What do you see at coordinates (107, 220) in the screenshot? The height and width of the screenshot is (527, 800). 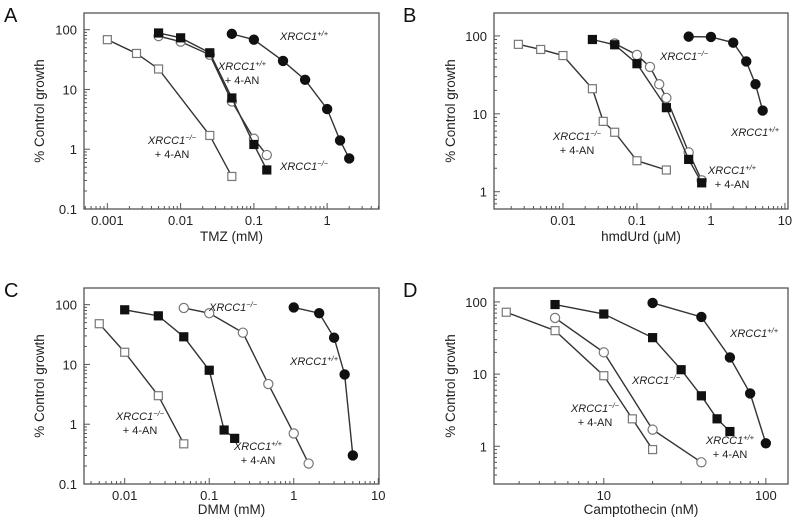 I see `x-tick-label: 0.001` at bounding box center [107, 220].